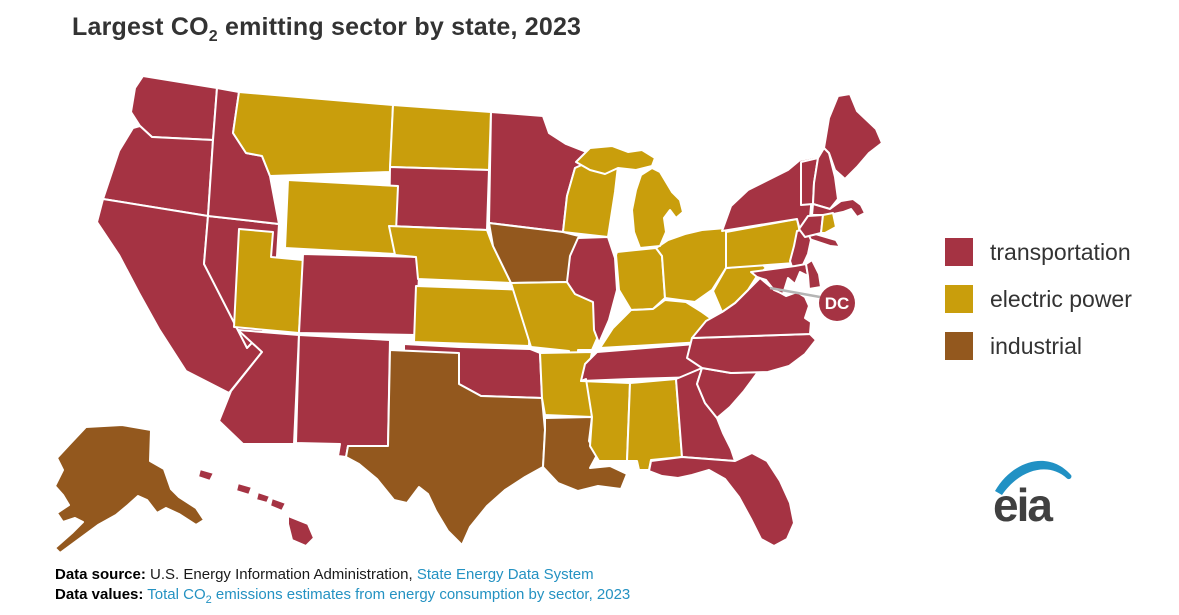  What do you see at coordinates (129, 489) in the screenshot?
I see `state-ak` at bounding box center [129, 489].